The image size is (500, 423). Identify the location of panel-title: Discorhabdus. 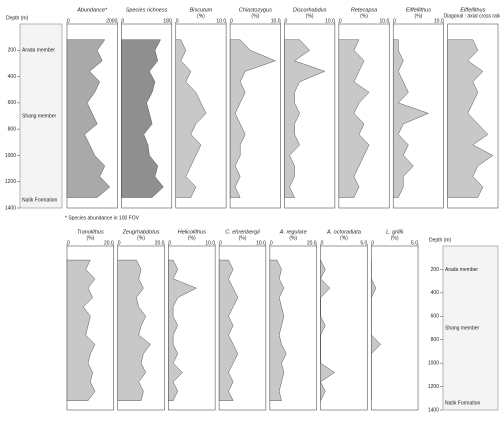
(310, 10).